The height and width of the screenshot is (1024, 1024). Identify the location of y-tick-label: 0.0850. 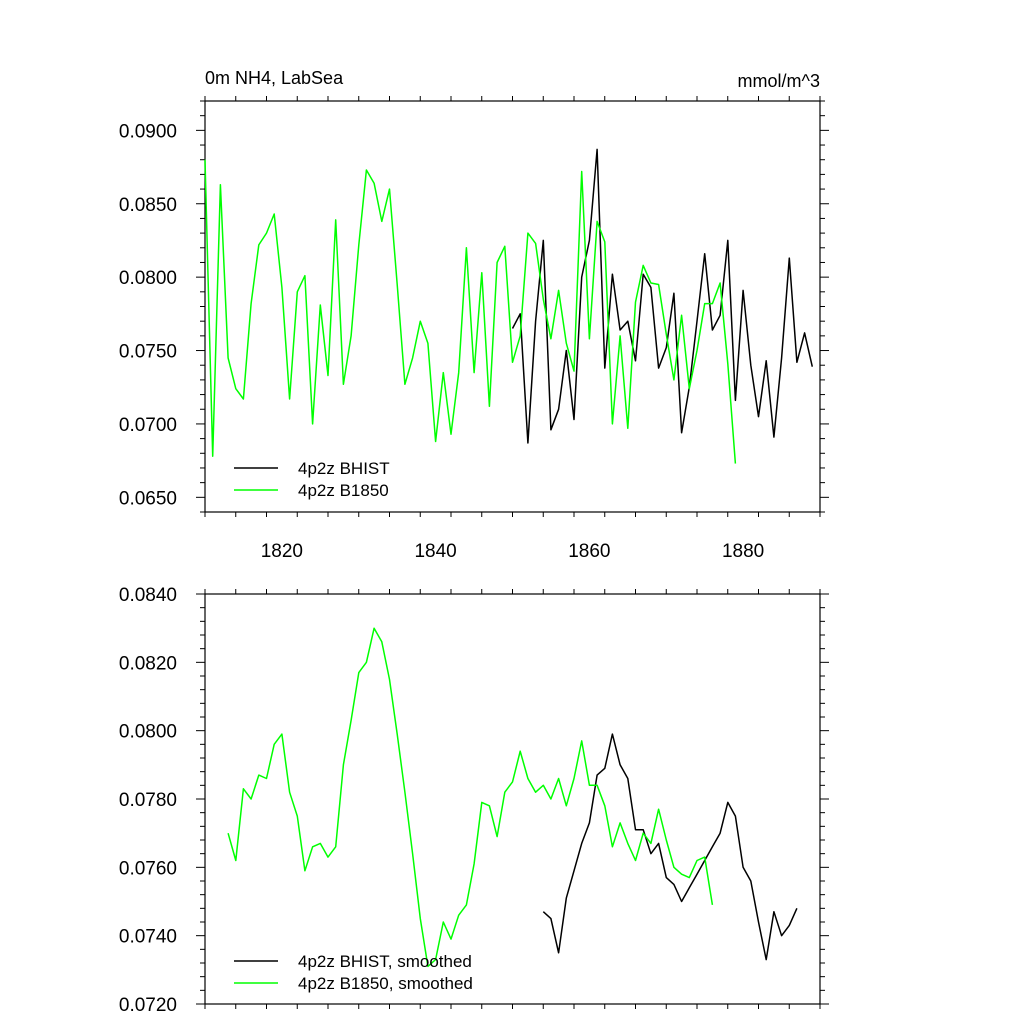
(148, 205).